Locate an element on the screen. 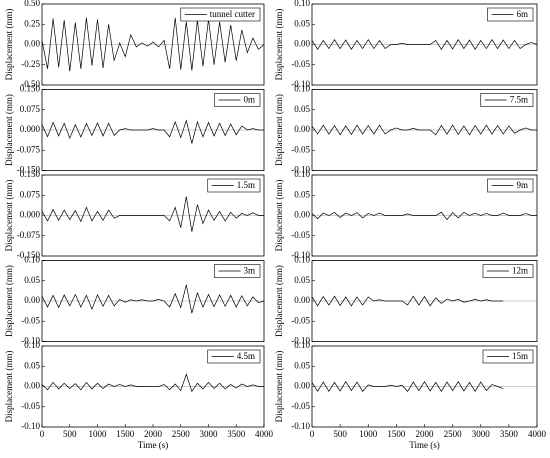 This screenshot has height=458, width=550. legend-label: 15m is located at coordinates (520, 356).